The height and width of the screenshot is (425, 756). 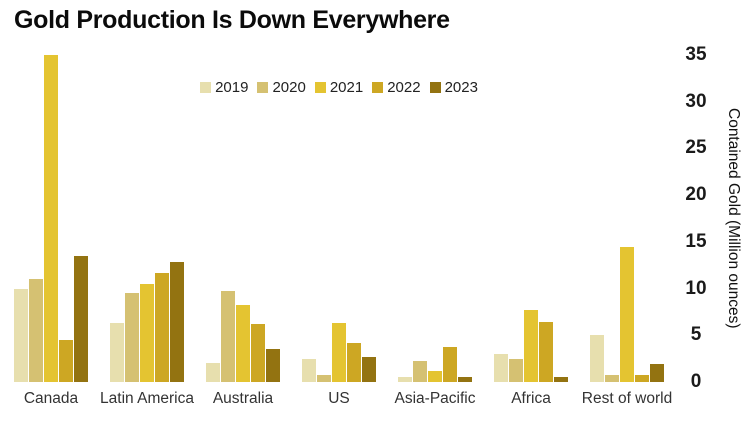 What do you see at coordinates (696, 54) in the screenshot?
I see `y-tick-35: 35` at bounding box center [696, 54].